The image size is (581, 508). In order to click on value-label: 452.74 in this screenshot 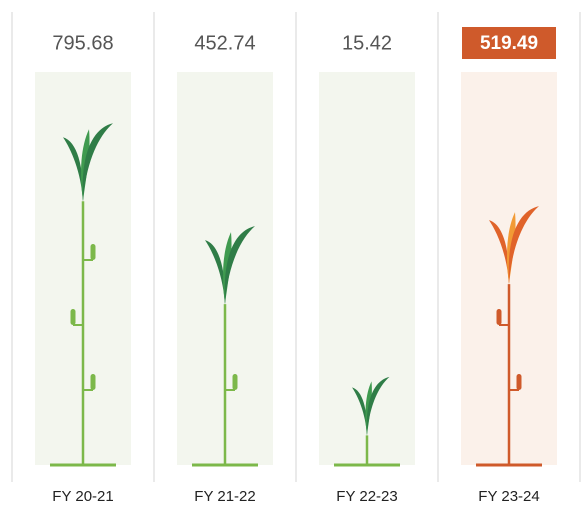, I will do `click(224, 43)`.